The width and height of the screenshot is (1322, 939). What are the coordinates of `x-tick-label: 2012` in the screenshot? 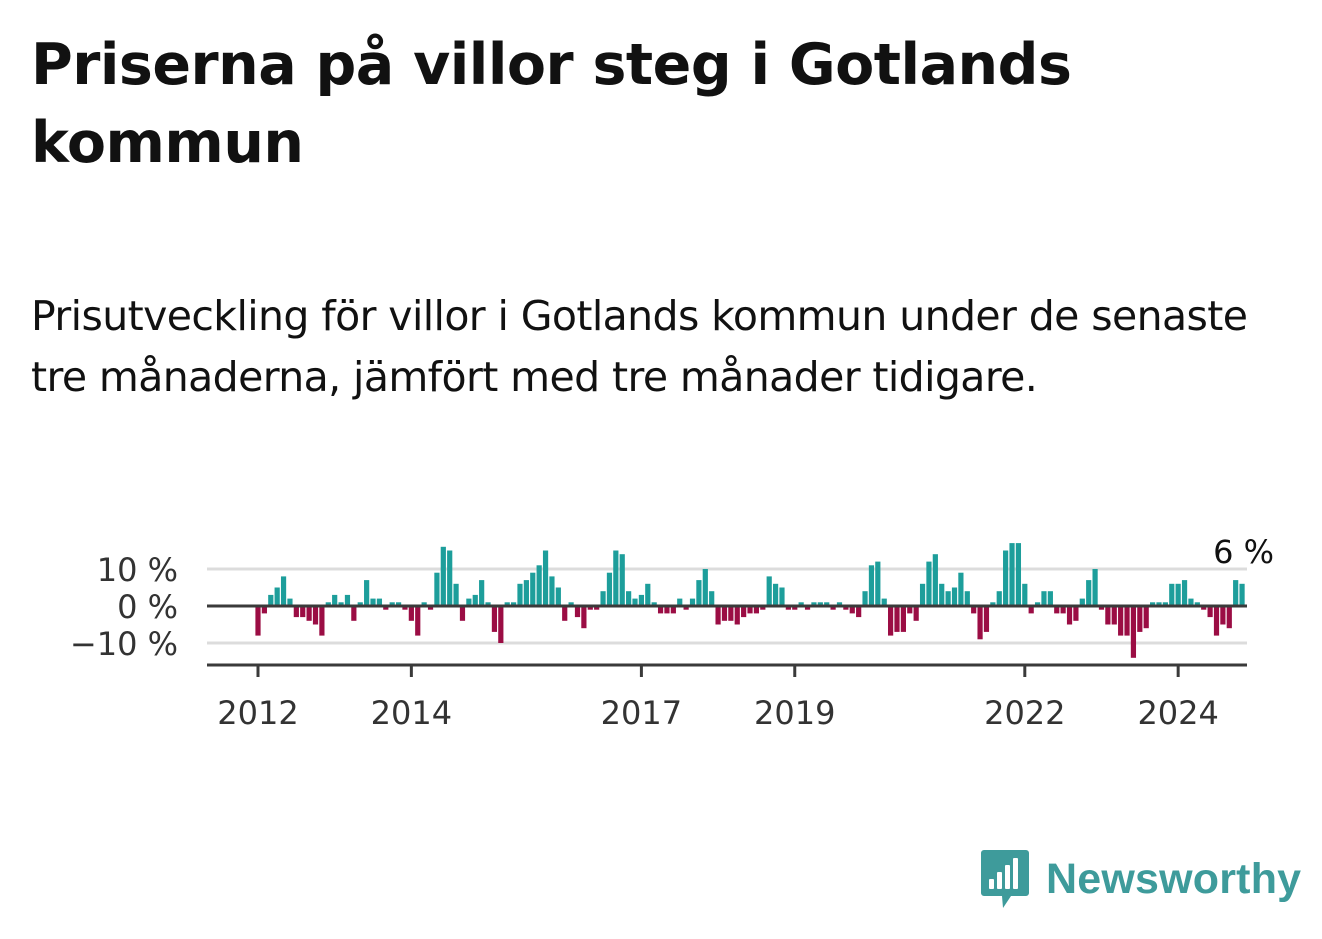 It's located at (257, 713).